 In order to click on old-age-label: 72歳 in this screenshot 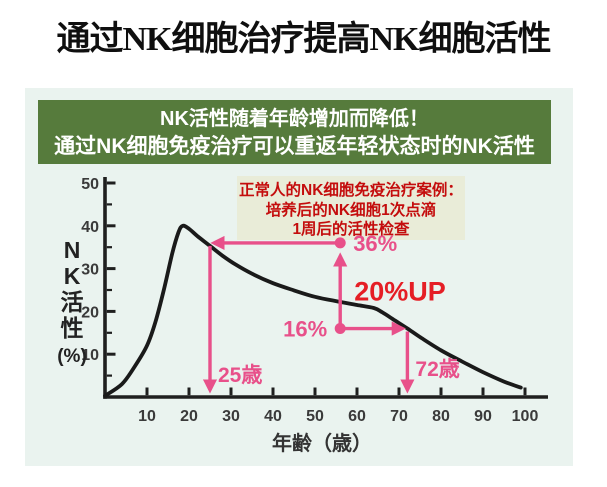, I will do `click(437, 369)`.